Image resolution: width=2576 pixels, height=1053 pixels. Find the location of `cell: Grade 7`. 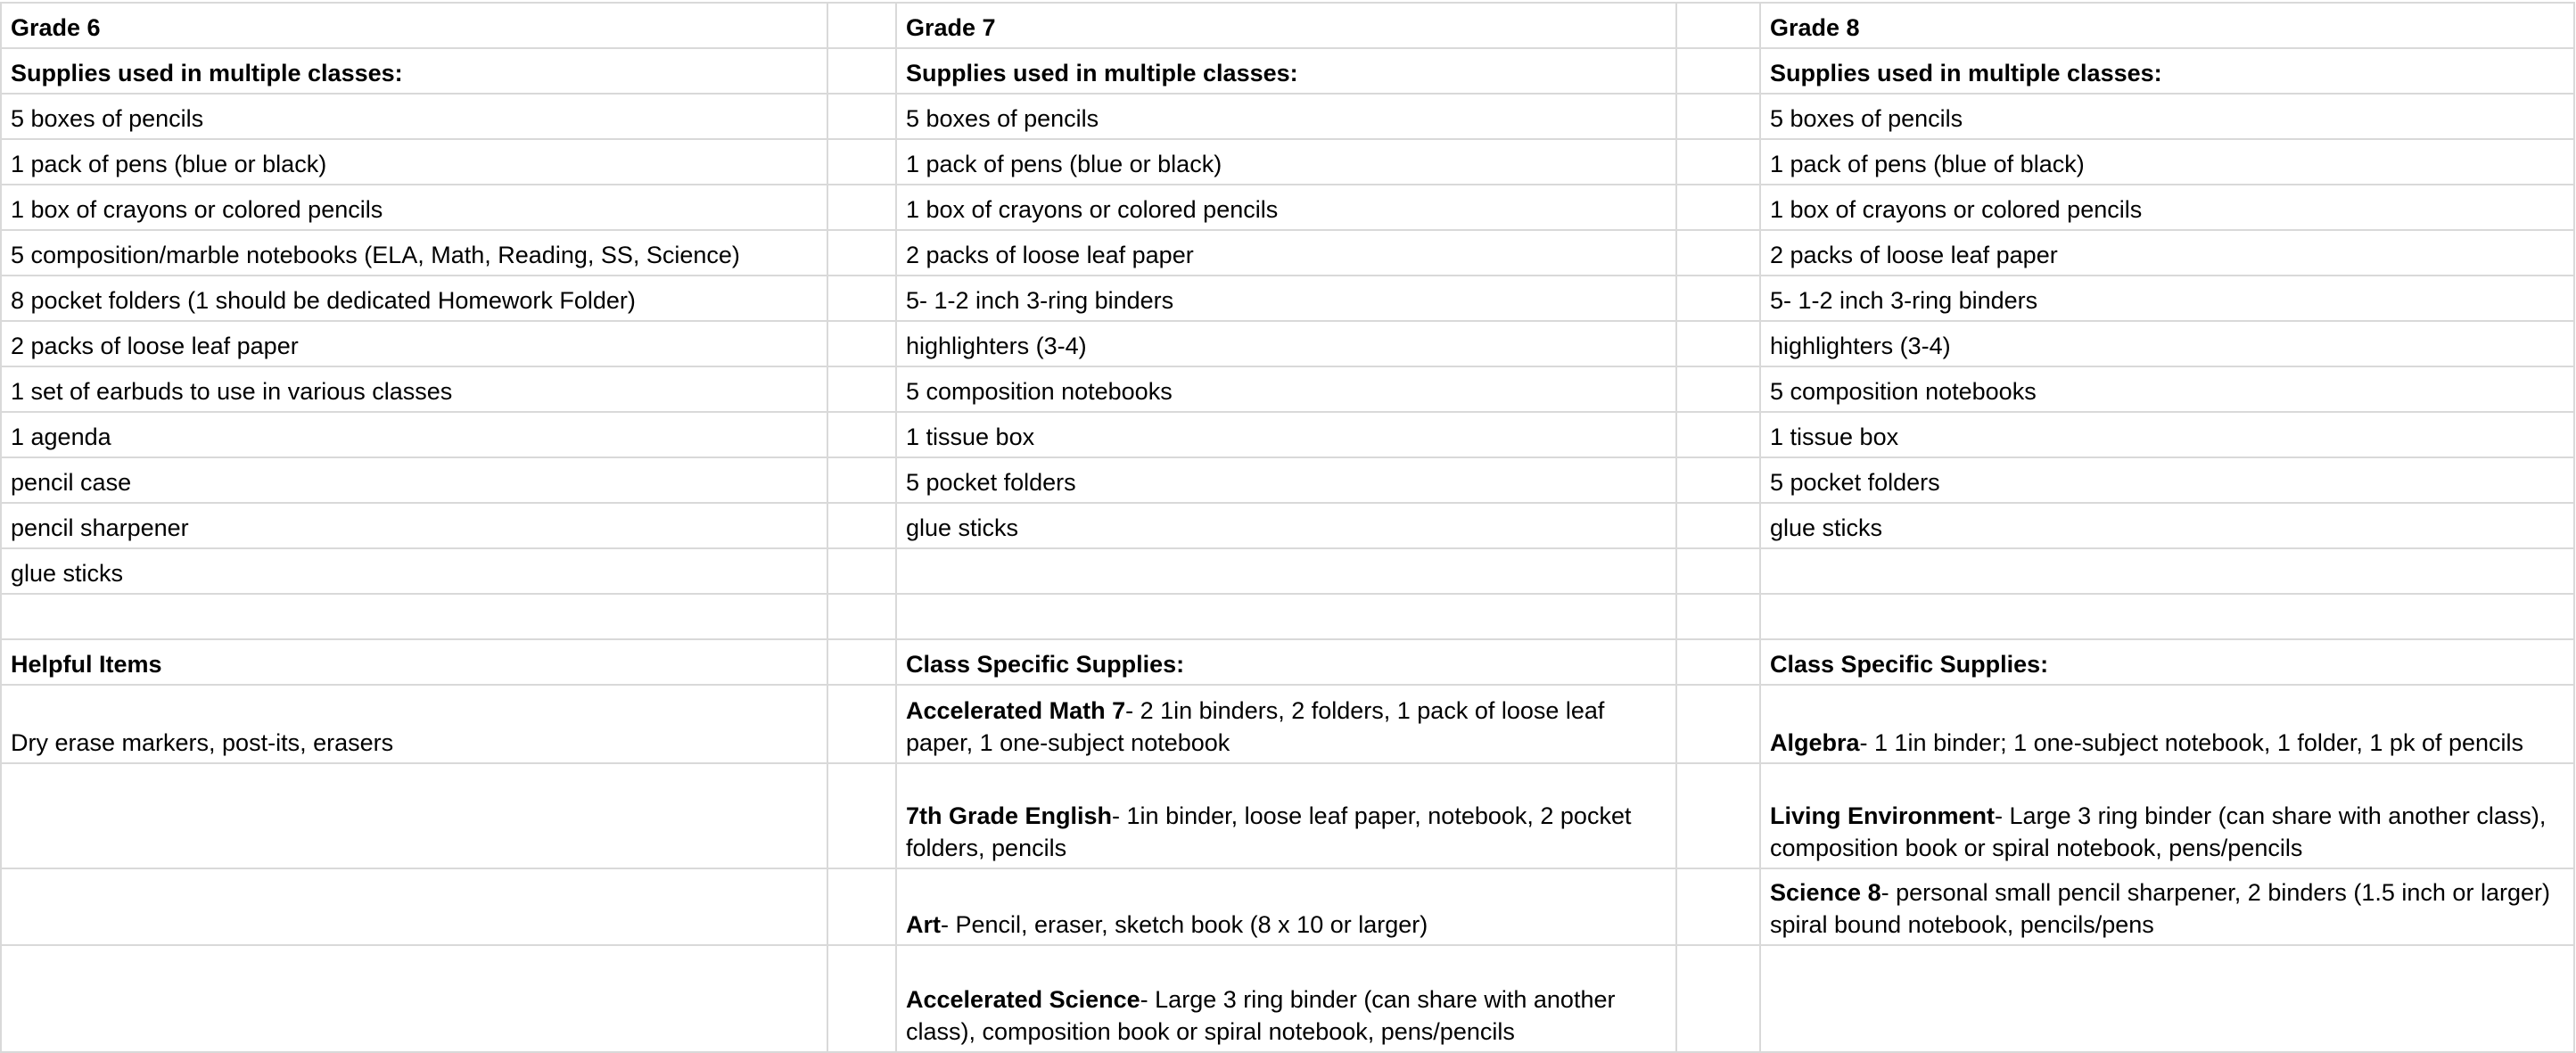

cell: Grade 7 is located at coordinates (1286, 26).